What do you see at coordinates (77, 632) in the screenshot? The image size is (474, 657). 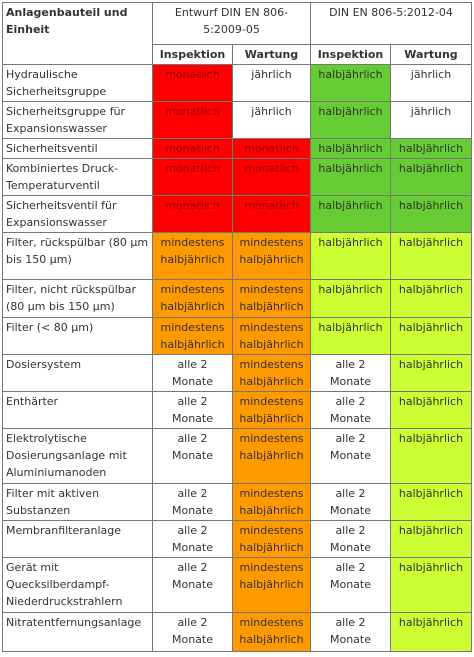 I see `row-label: Nitratentfernungsanlage` at bounding box center [77, 632].